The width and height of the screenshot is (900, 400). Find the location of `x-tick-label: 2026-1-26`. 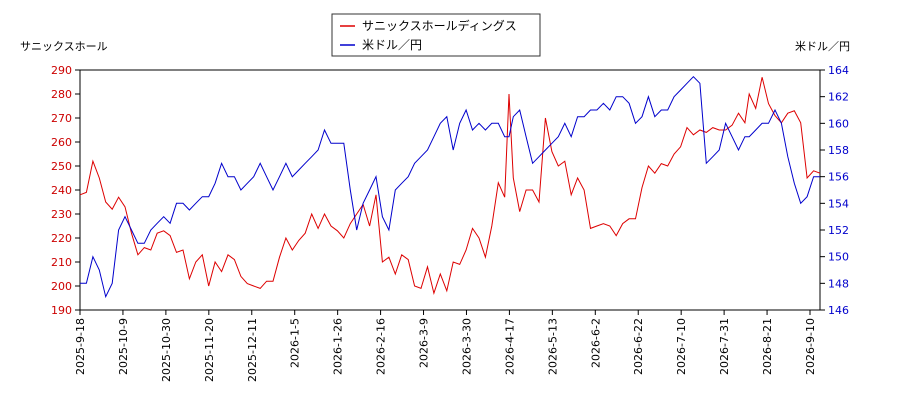

x-tick-label: 2026-1-26 is located at coordinates (338, 346).